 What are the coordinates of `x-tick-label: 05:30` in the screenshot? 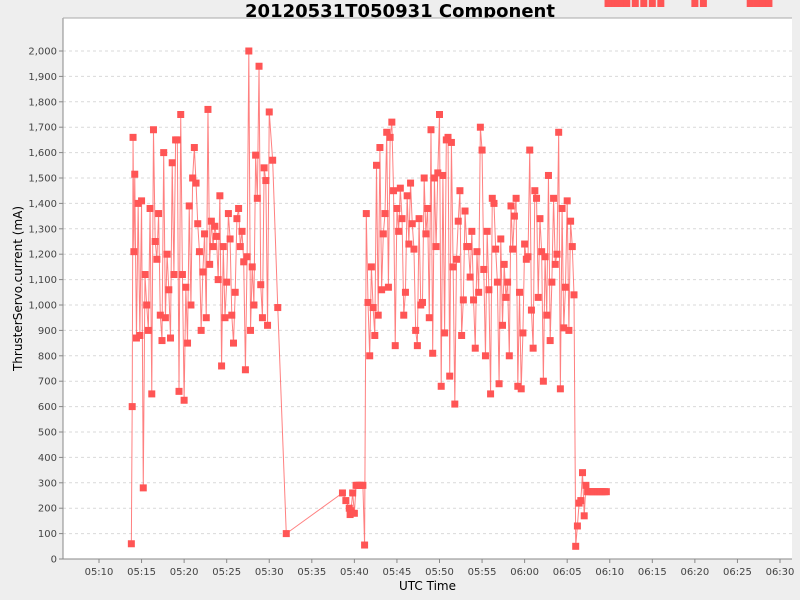 It's located at (269, 572).